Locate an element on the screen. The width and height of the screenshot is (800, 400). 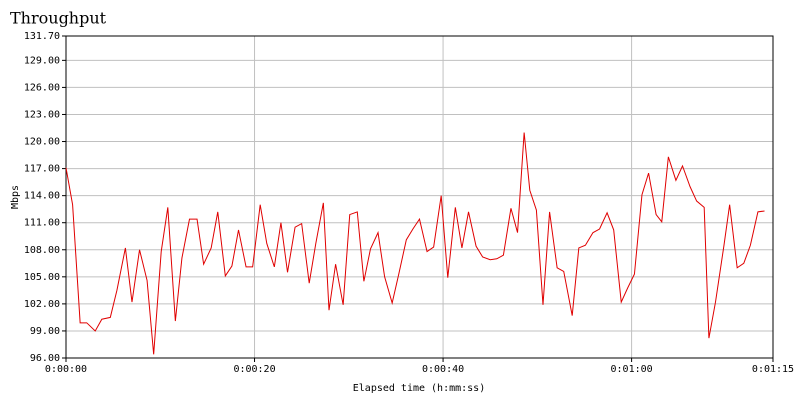
y-tick-label: 126.00 is located at coordinates (42, 87).